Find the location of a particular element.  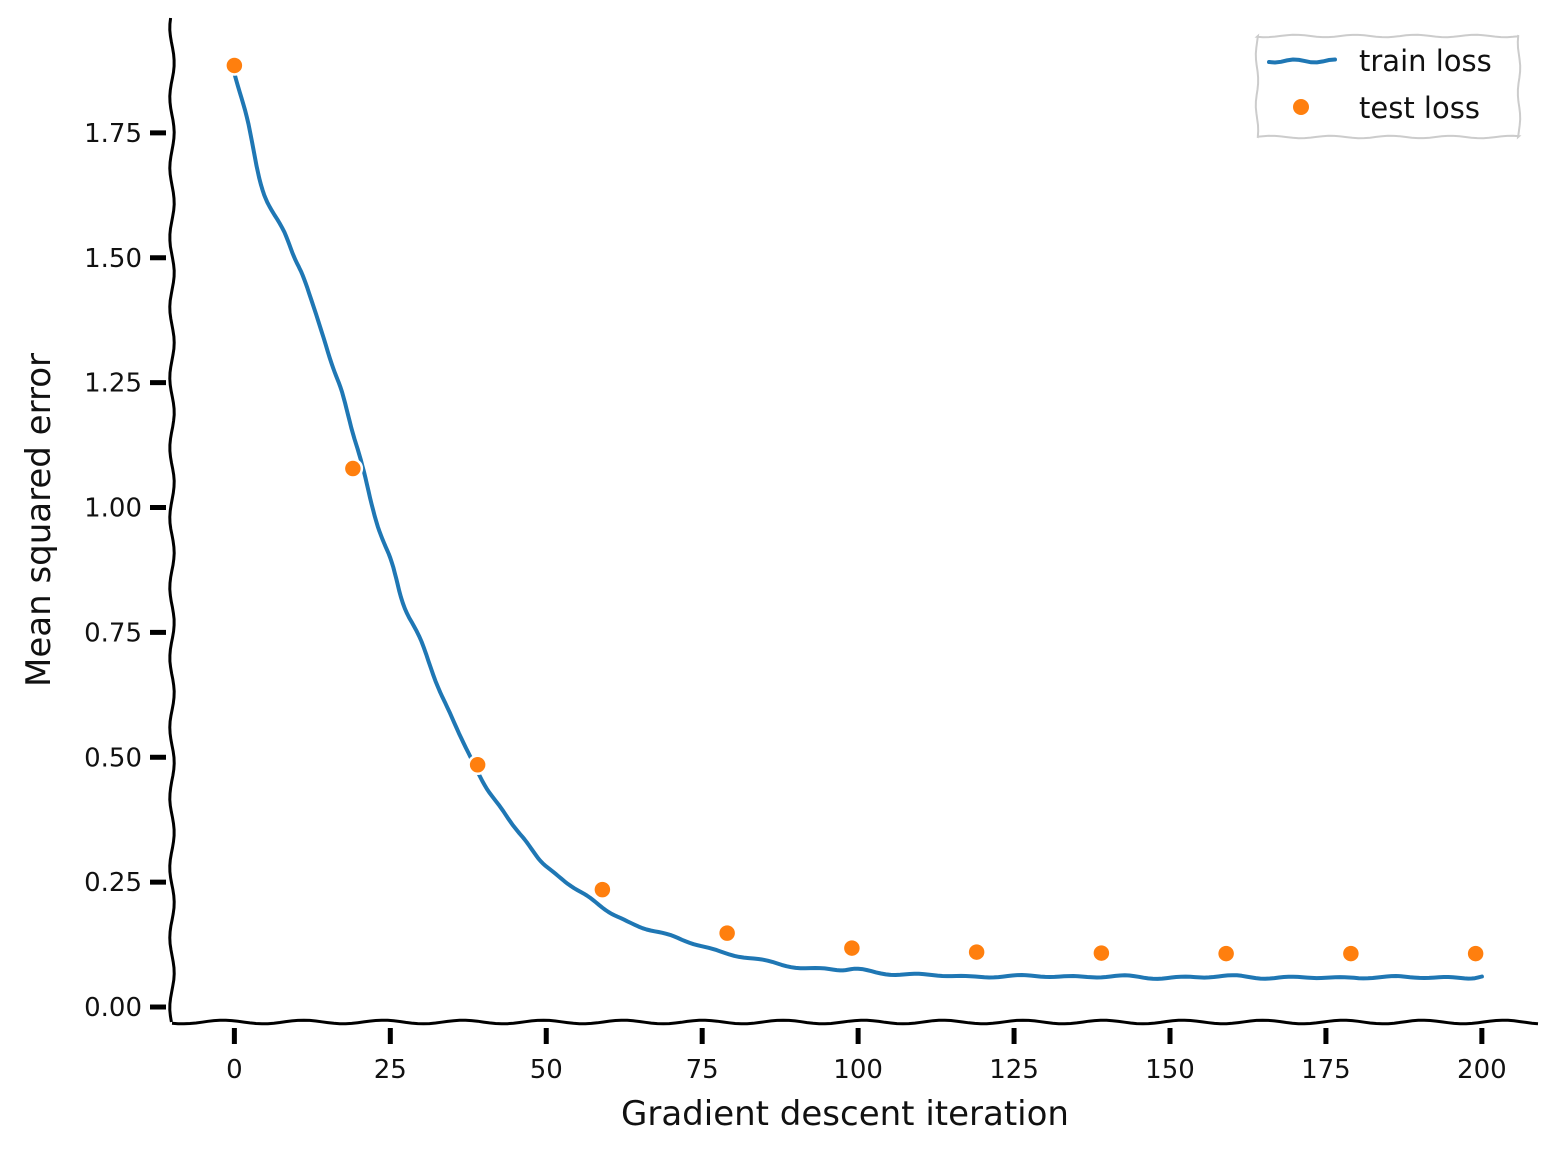

y-tick-label: 1.00 is located at coordinates (113, 509).